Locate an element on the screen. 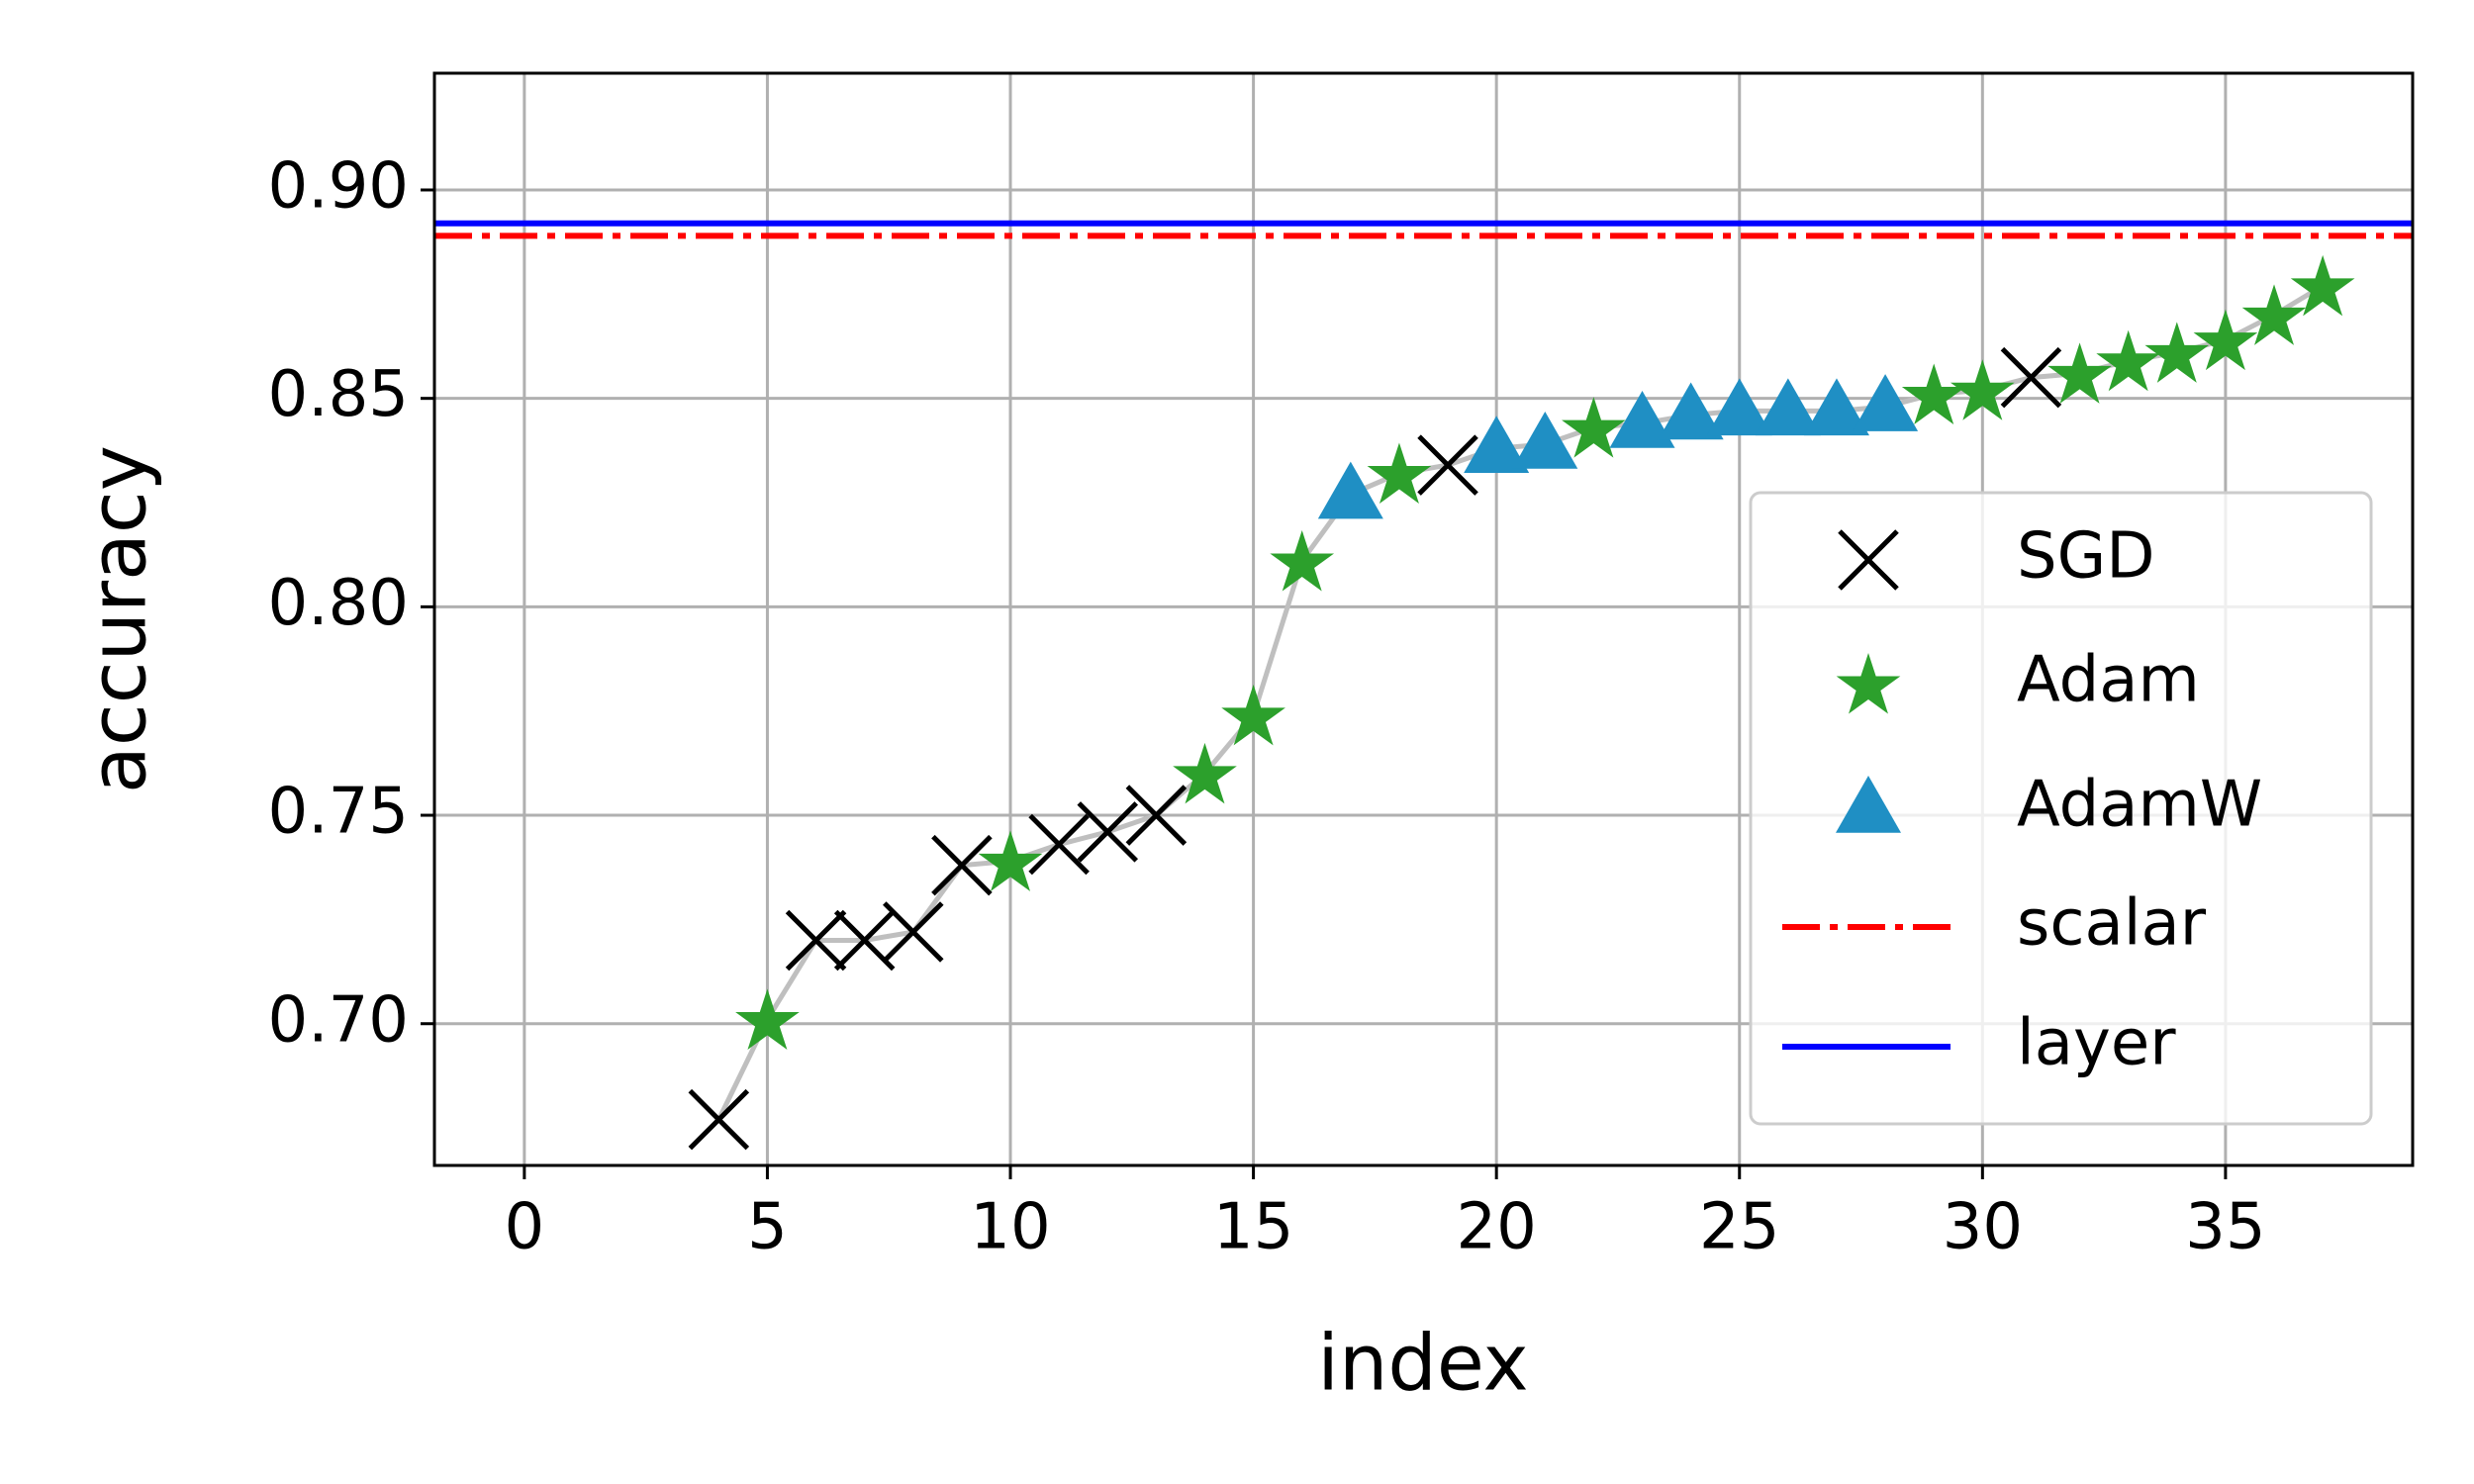 The image size is (2474, 1484). legend-box is located at coordinates (2061, 808).